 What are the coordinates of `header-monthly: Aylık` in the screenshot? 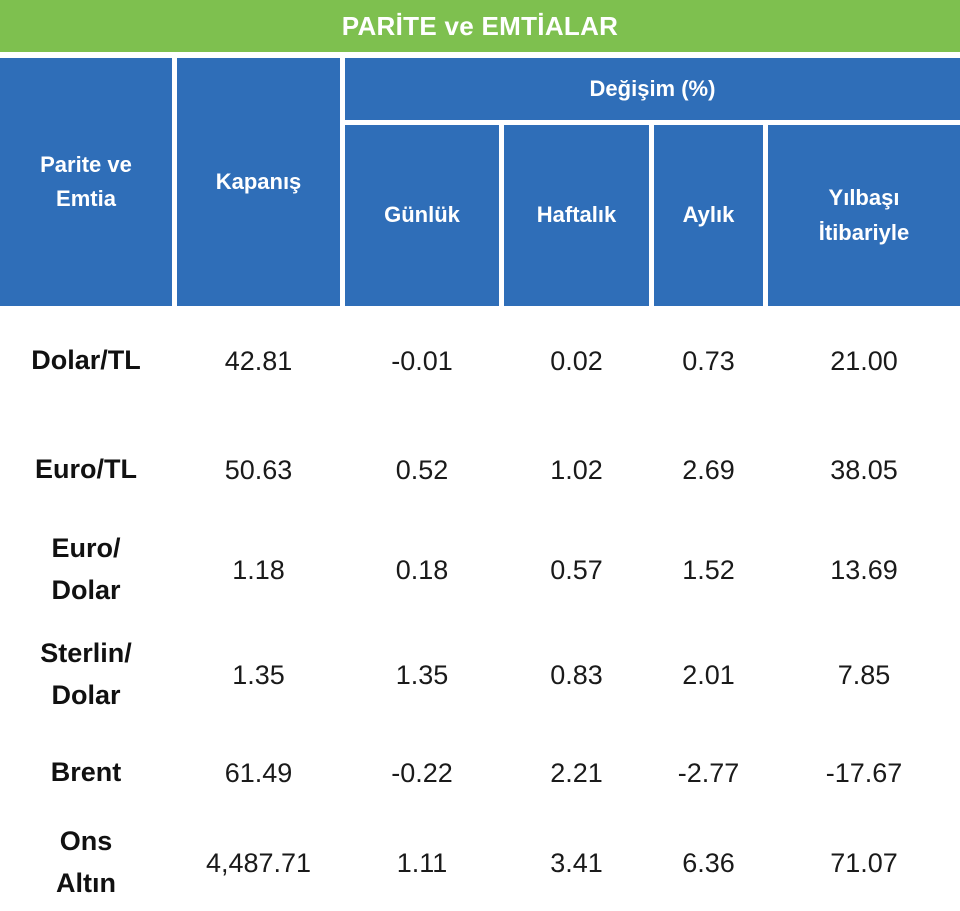 It's located at (708, 215).